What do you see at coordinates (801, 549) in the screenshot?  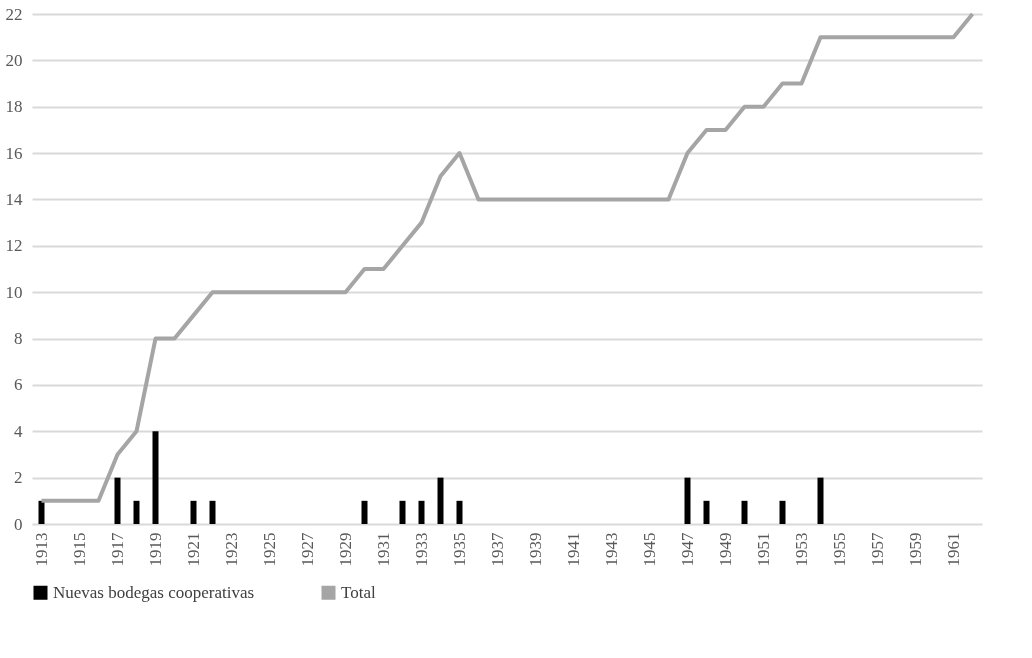 I see `x-tick-label: 1953` at bounding box center [801, 549].